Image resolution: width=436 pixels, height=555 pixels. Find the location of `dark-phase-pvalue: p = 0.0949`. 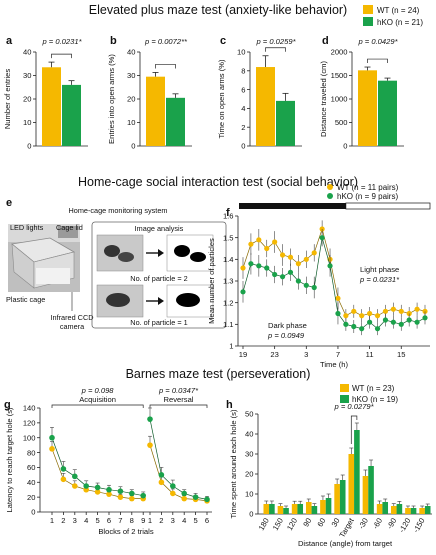

dark-phase-pvalue: p = 0.0949 is located at coordinates (286, 335).